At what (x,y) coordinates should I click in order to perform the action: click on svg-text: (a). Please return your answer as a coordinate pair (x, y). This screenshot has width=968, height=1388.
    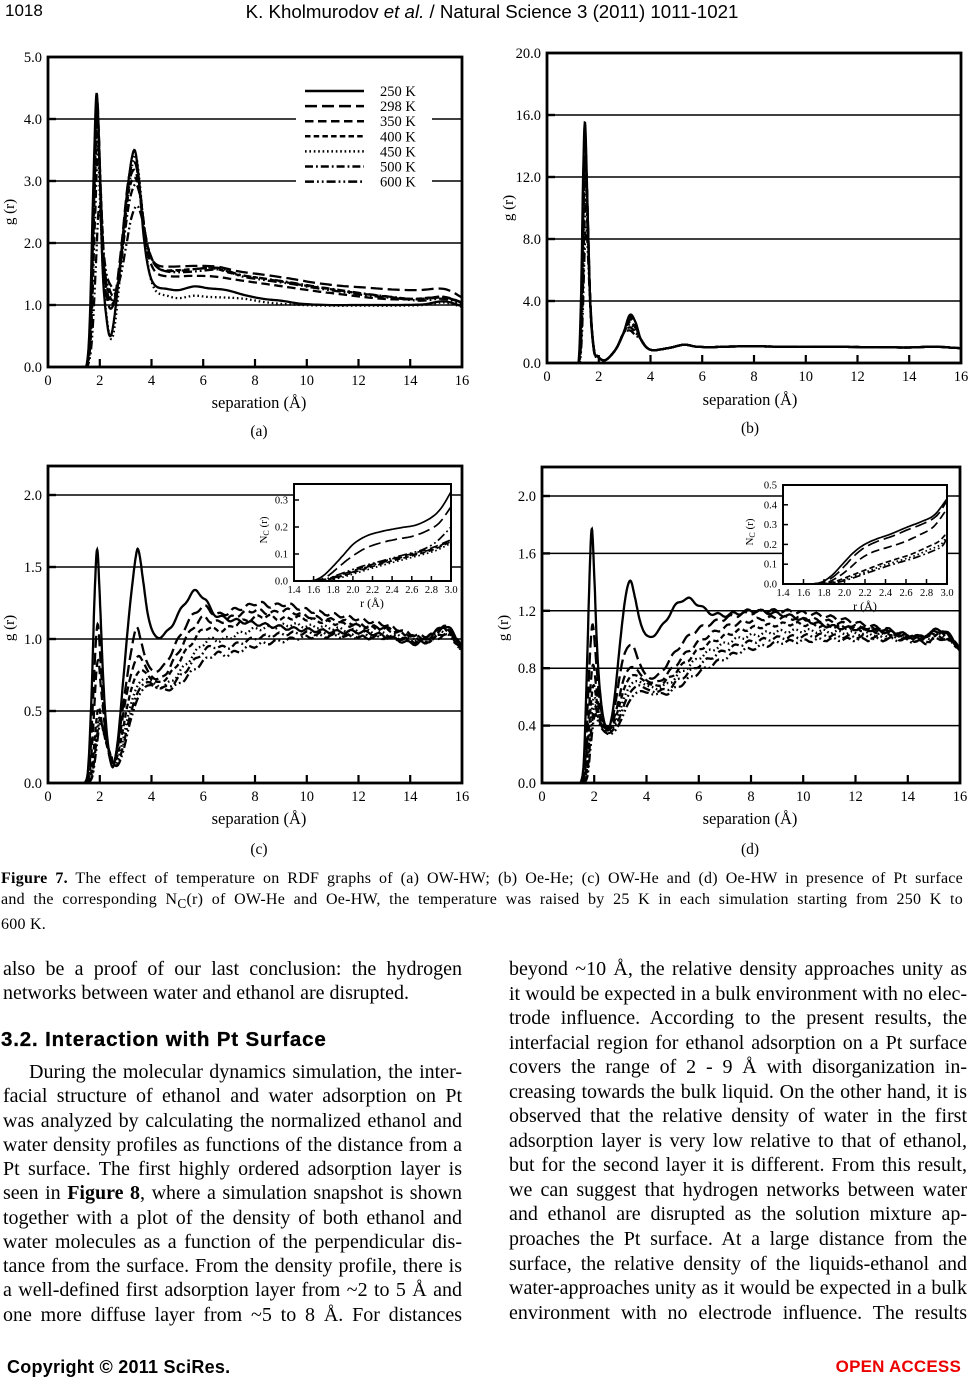
    Looking at the image, I should click on (258, 431).